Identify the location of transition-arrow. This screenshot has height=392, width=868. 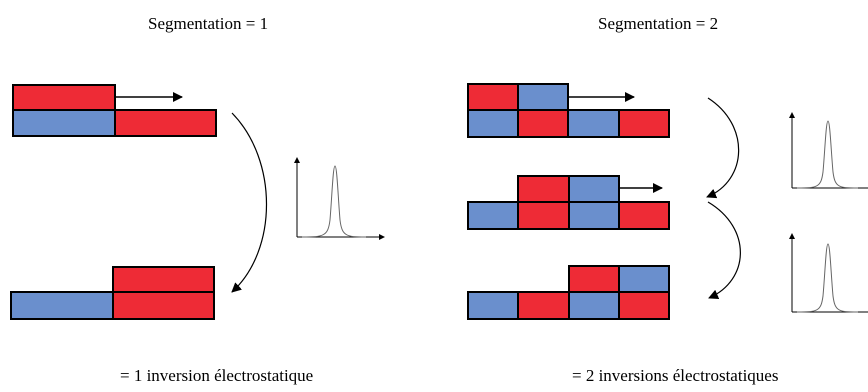
(249, 202).